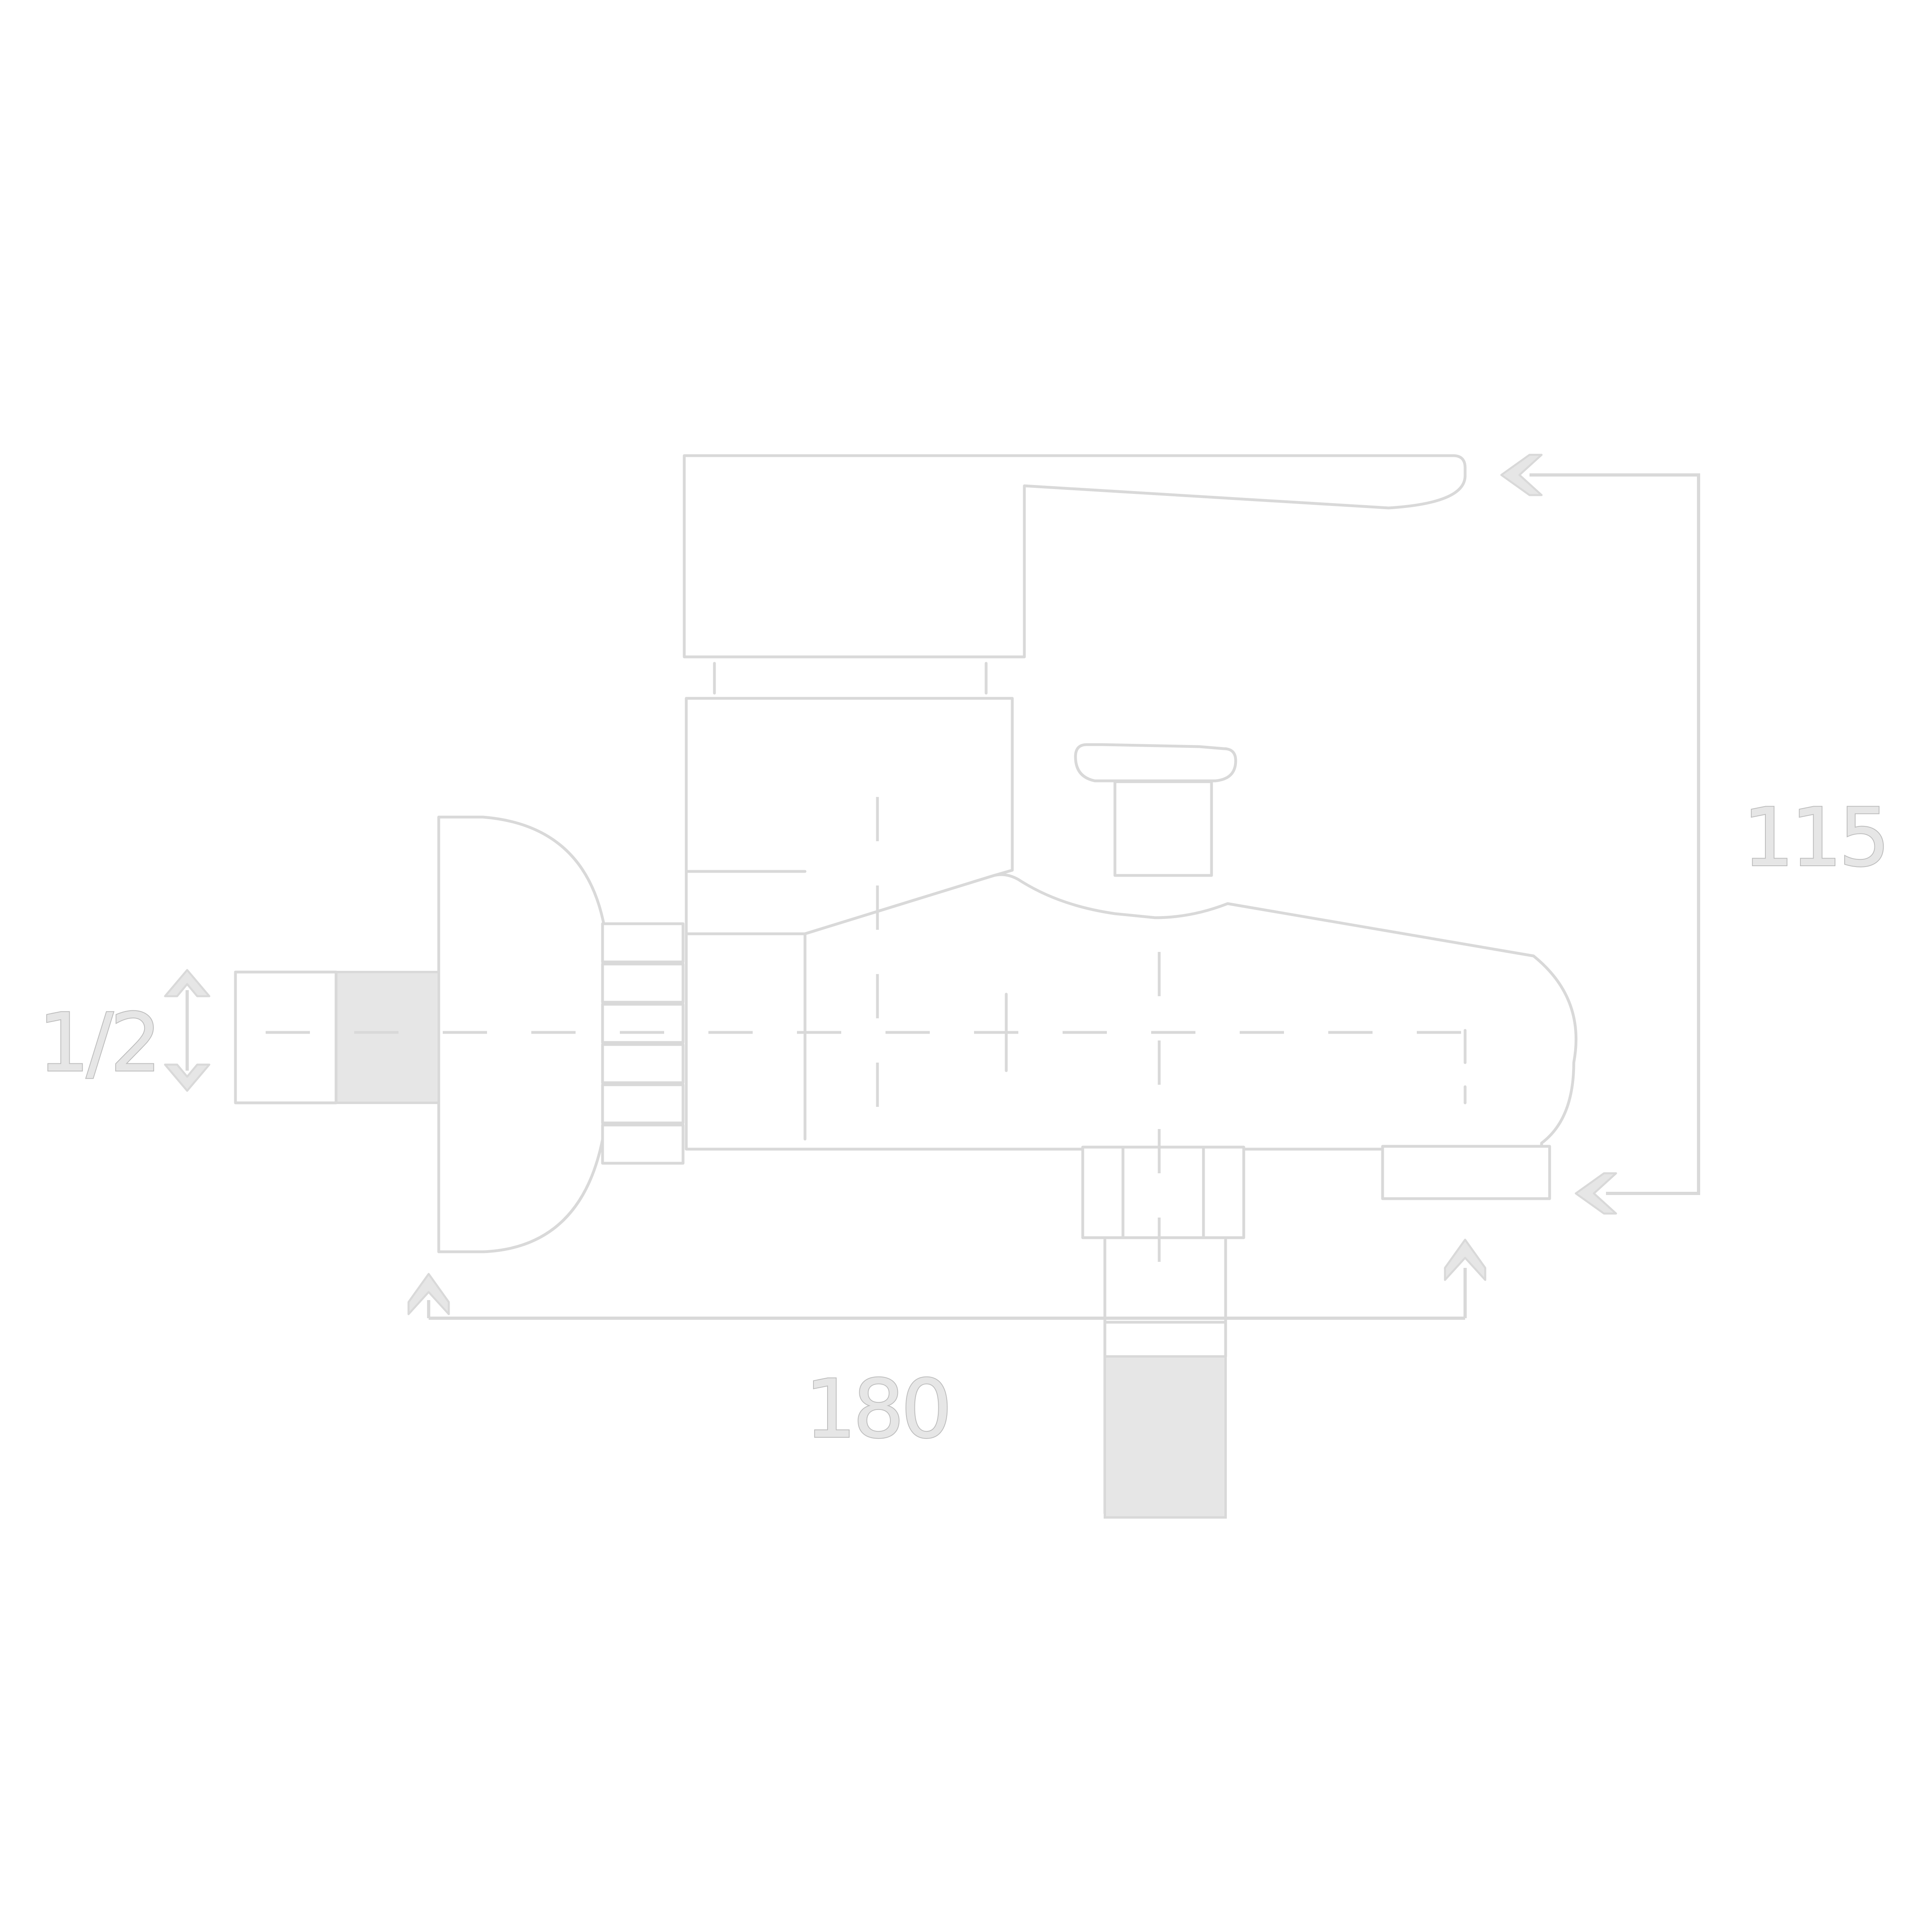 This screenshot has height=1932, width=1932. Describe the element at coordinates (521, 1034) in the screenshot. I see `wall-flange` at that location.